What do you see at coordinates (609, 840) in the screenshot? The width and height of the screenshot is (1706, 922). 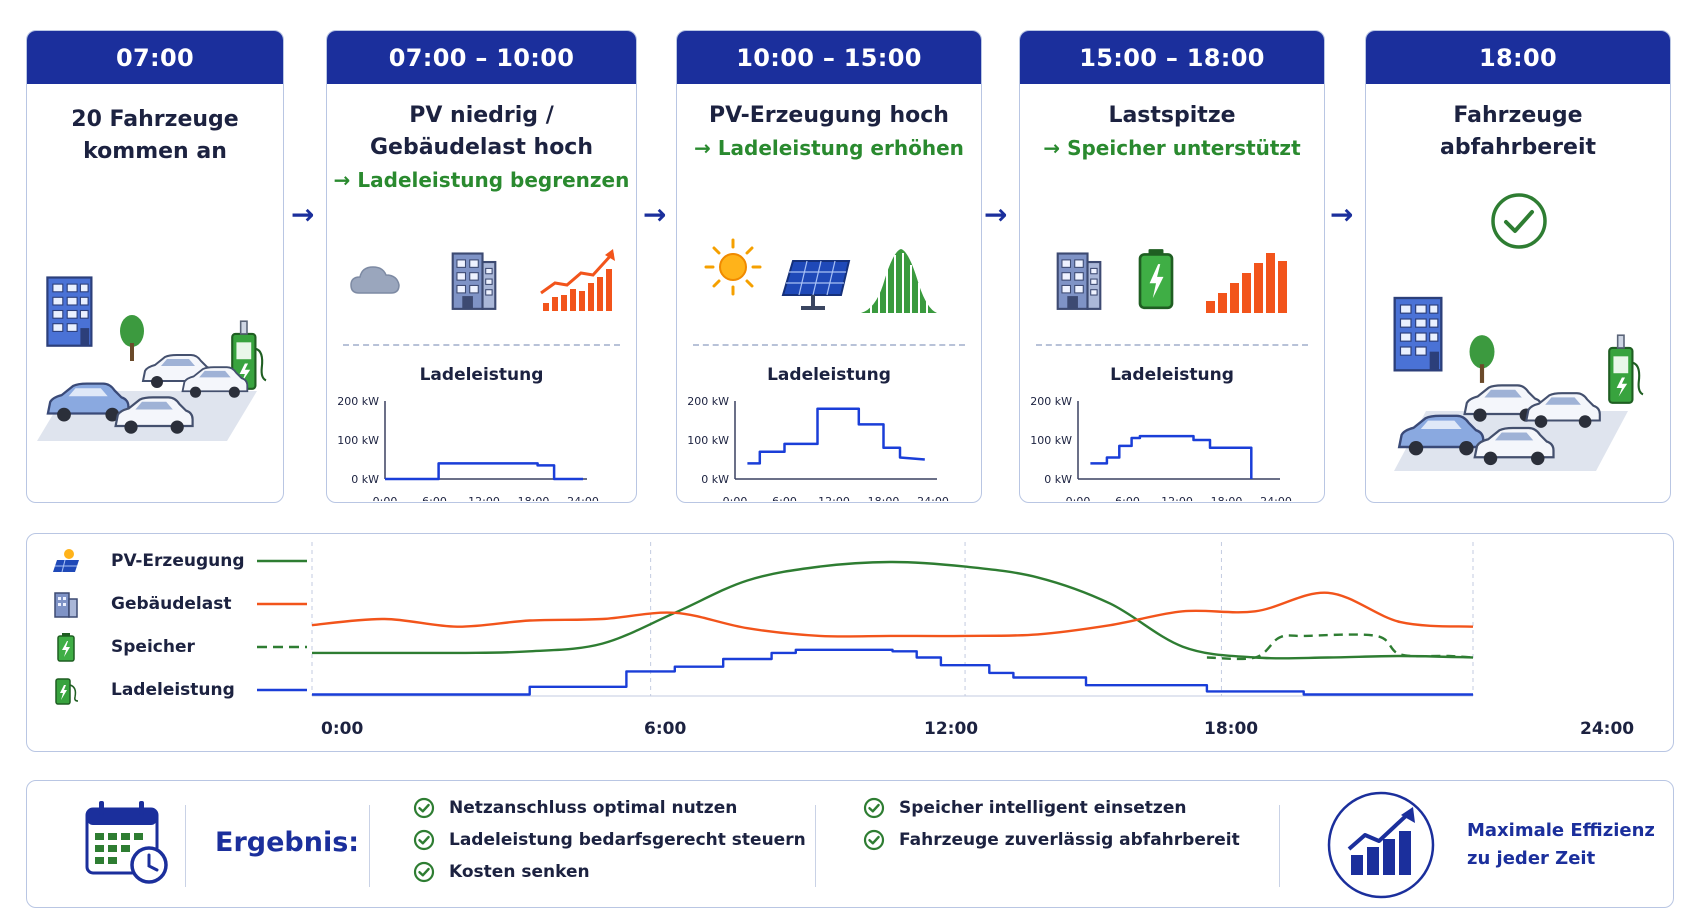 I see `result-bullet: Ladeleistung bedarfsgerecht steuern` at bounding box center [609, 840].